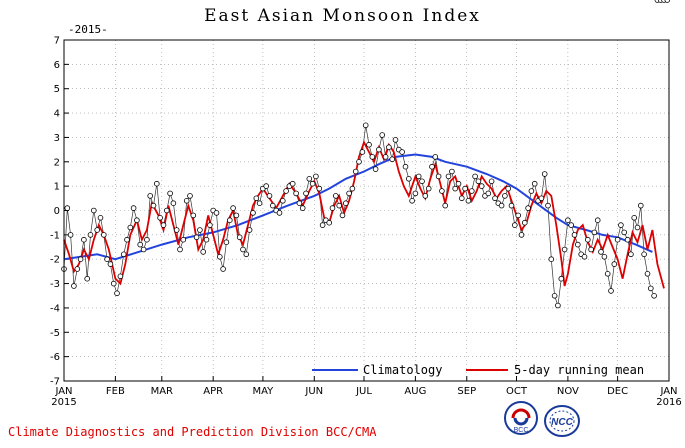  I want to click on legend-running-mean-label: 5-day running mean, so click(579, 370).